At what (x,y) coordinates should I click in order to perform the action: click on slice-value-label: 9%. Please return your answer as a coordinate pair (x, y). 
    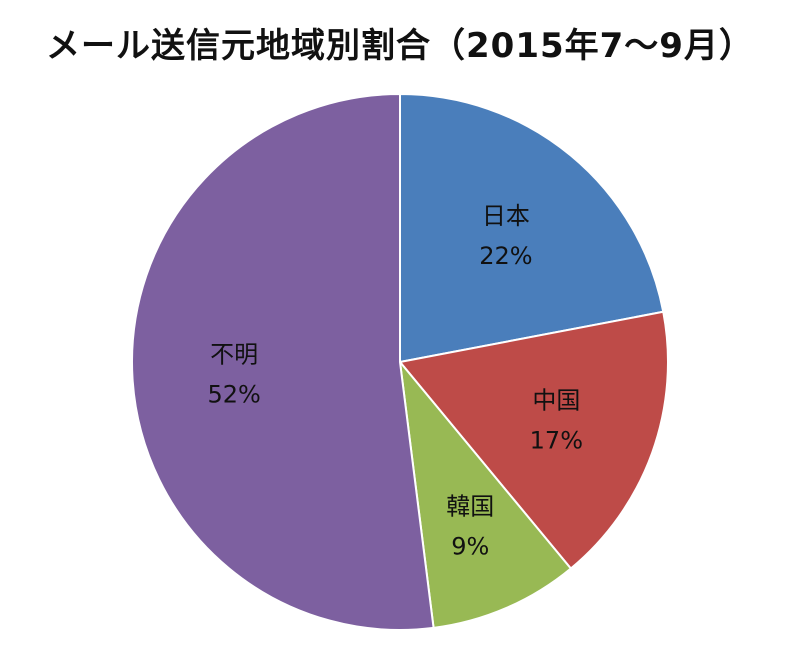
    Looking at the image, I should click on (470, 546).